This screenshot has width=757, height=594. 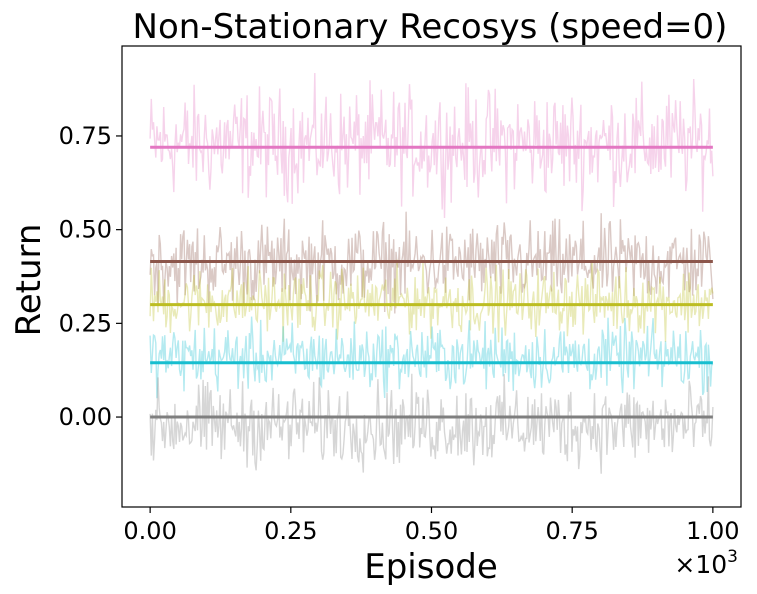 What do you see at coordinates (712, 531) in the screenshot?
I see `x-tick-label: 1.00` at bounding box center [712, 531].